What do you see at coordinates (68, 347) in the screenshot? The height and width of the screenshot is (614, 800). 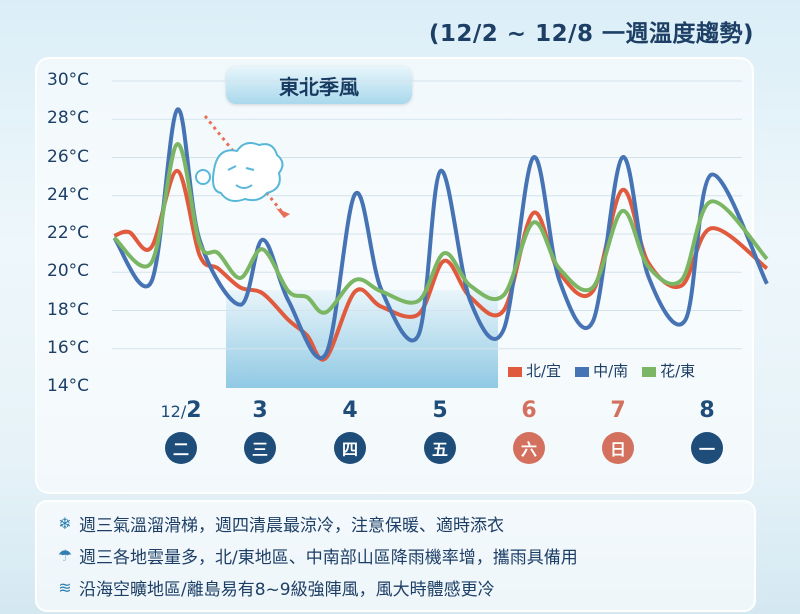 I see `y-tick-label: 16°C` at bounding box center [68, 347].